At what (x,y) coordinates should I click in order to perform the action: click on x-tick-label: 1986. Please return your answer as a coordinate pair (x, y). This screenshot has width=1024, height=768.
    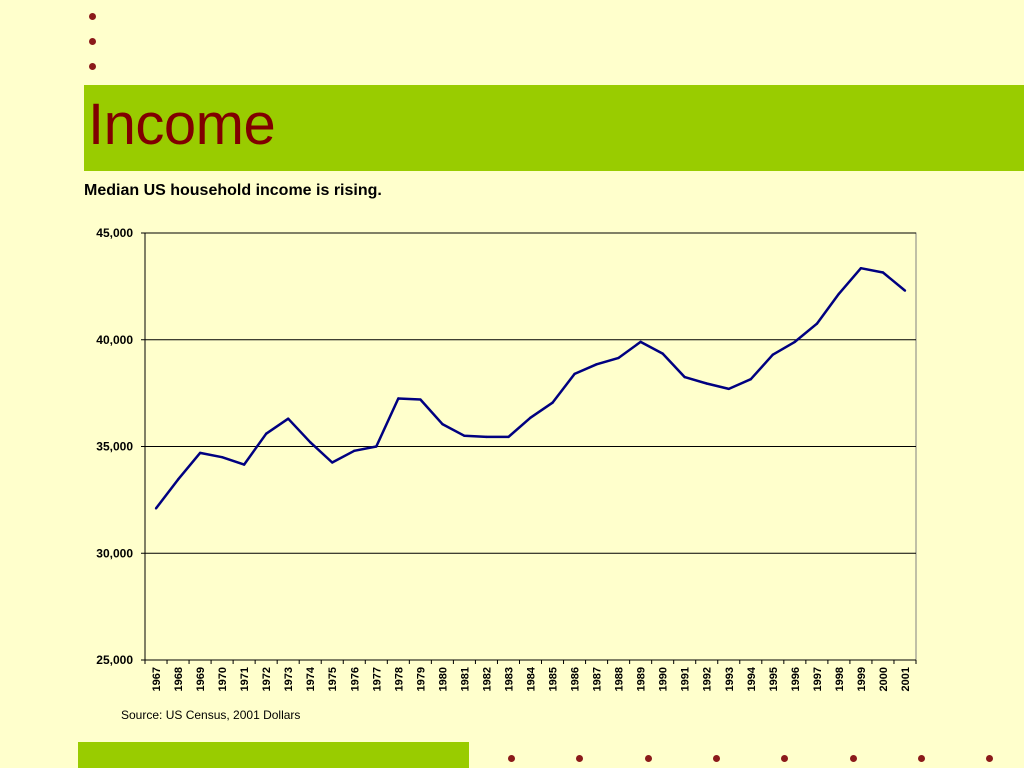
    Looking at the image, I should click on (576, 679).